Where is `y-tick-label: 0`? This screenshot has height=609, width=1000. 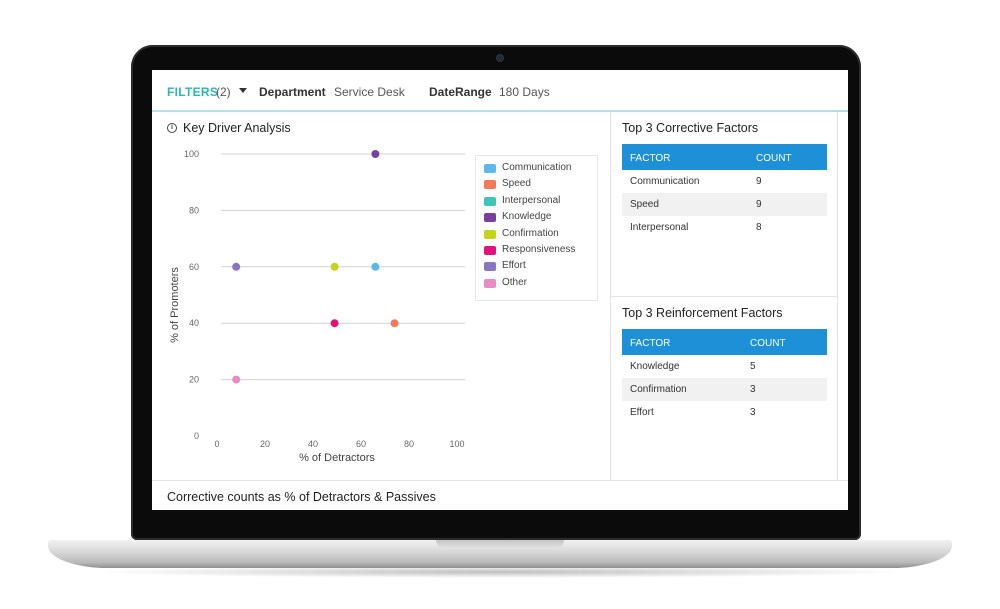 y-tick-label: 0 is located at coordinates (196, 436).